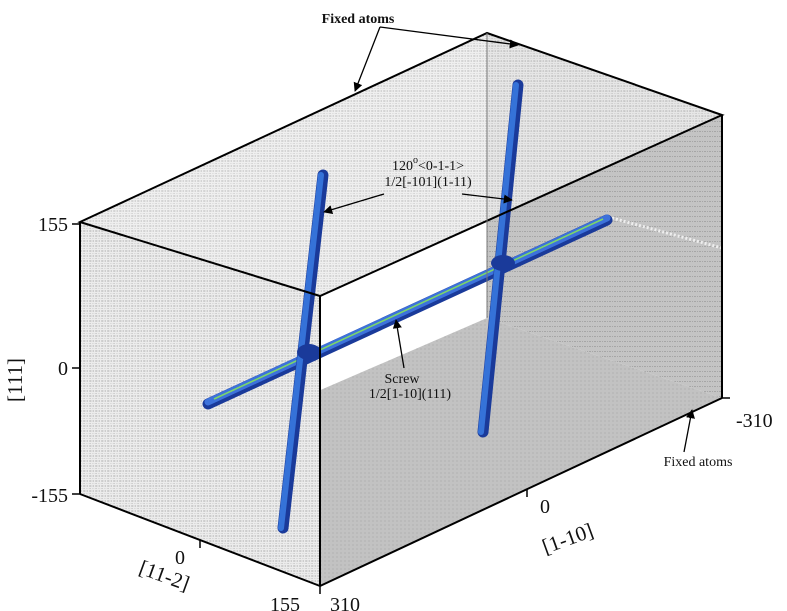  I want to click on fixed-atoms-right-label: Fixed atoms, so click(698, 462).